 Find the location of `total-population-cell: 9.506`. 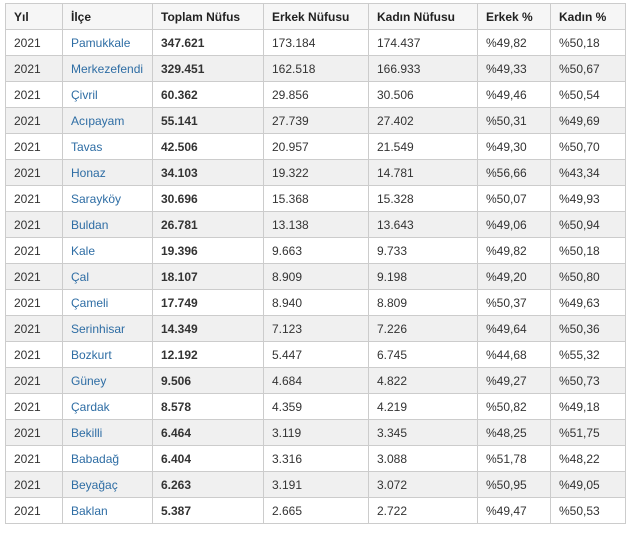

total-population-cell: 9.506 is located at coordinates (208, 380).